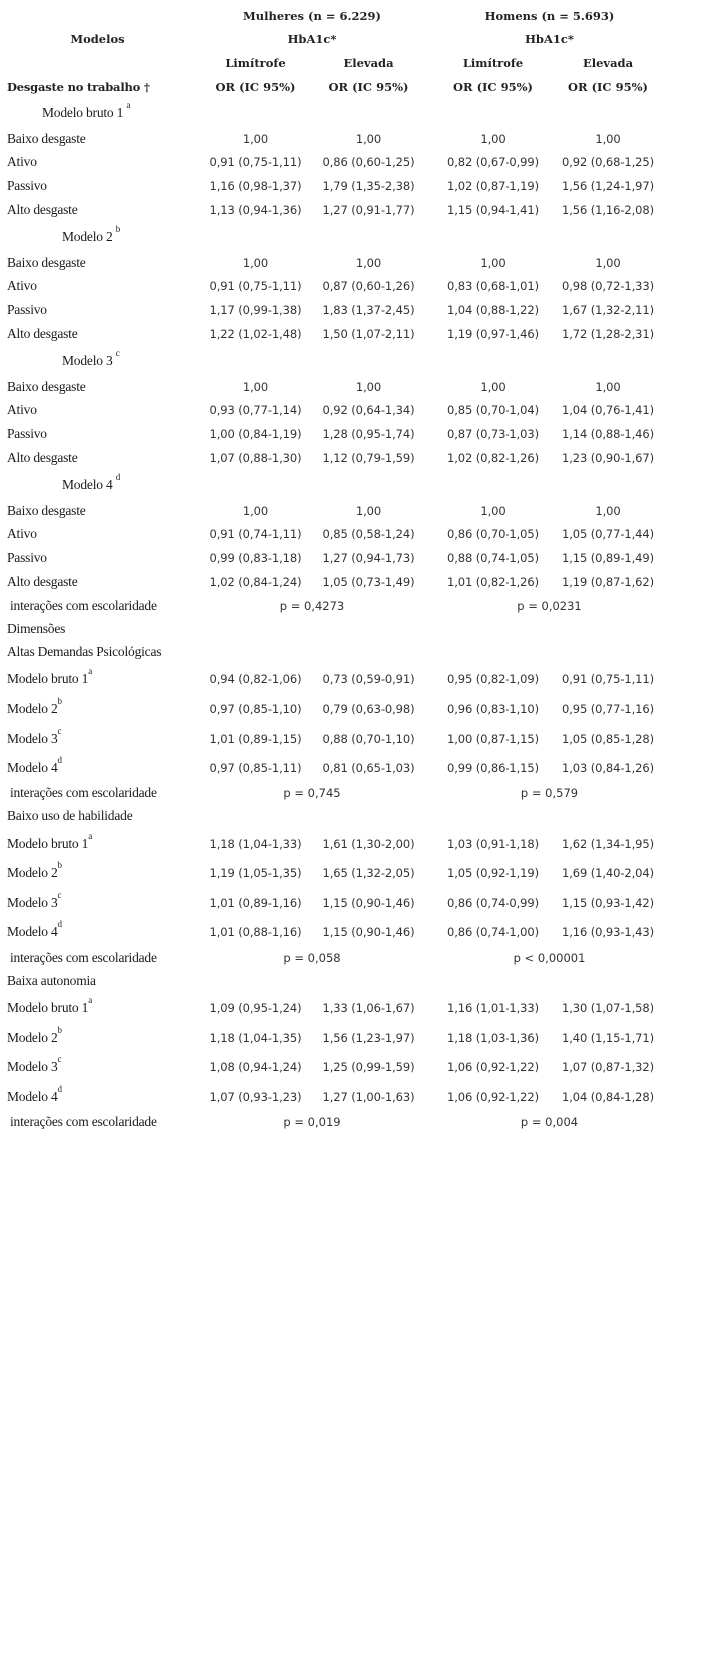 The image size is (706, 1659). Describe the element at coordinates (255, 1097) in the screenshot. I see `cell: 1,07 (0,93-1,23)` at that location.